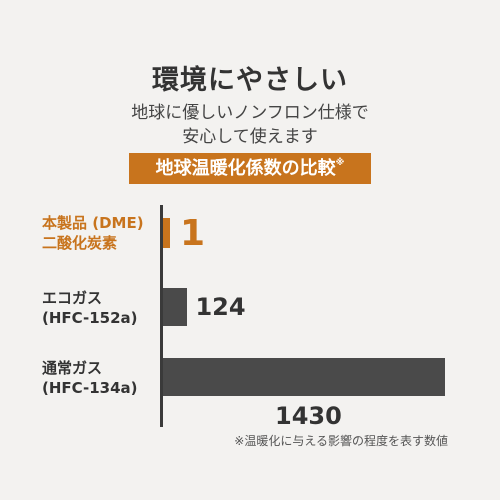 This screenshot has width=500, height=500. Describe the element at coordinates (250, 113) in the screenshot. I see `subtitle-line-1: 地球に優しいノンフロン仕様で` at that location.